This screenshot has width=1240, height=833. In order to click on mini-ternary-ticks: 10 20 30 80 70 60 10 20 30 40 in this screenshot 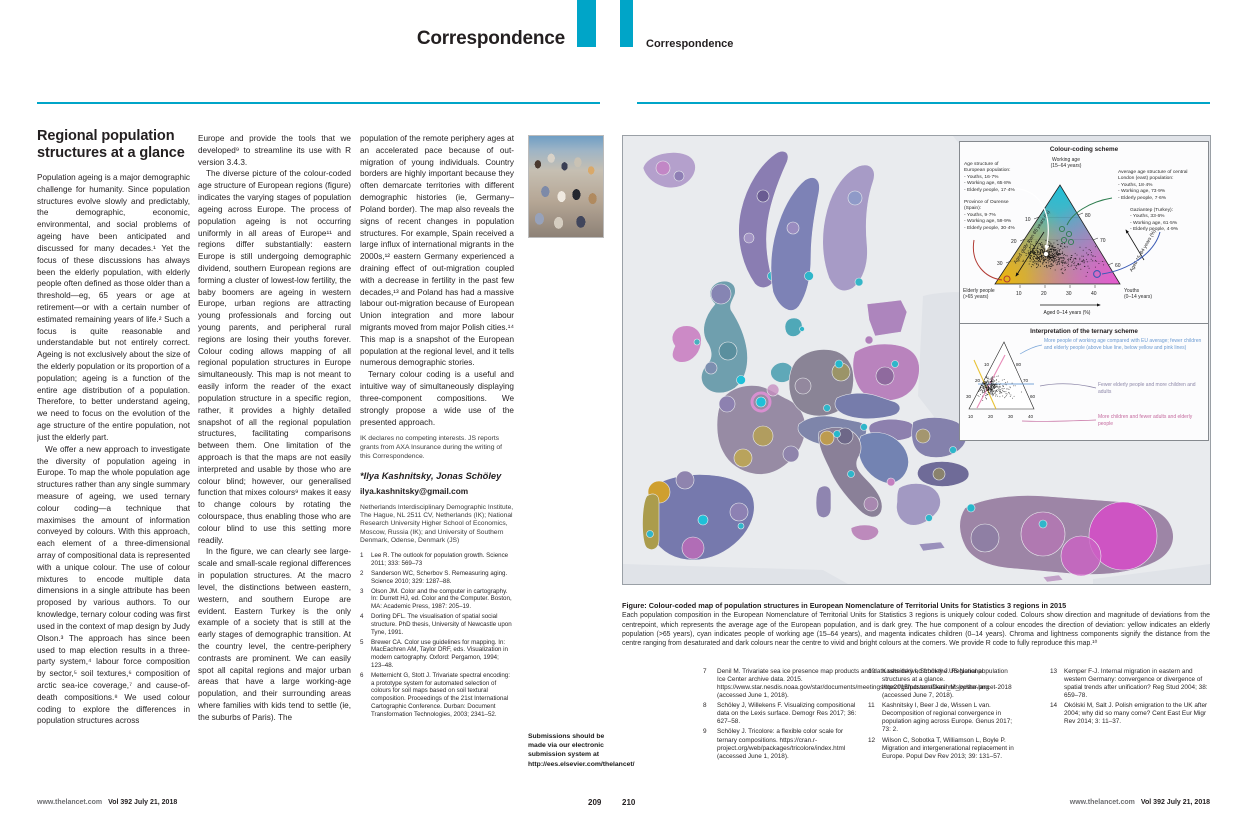, I will do `click(1001, 390)`.